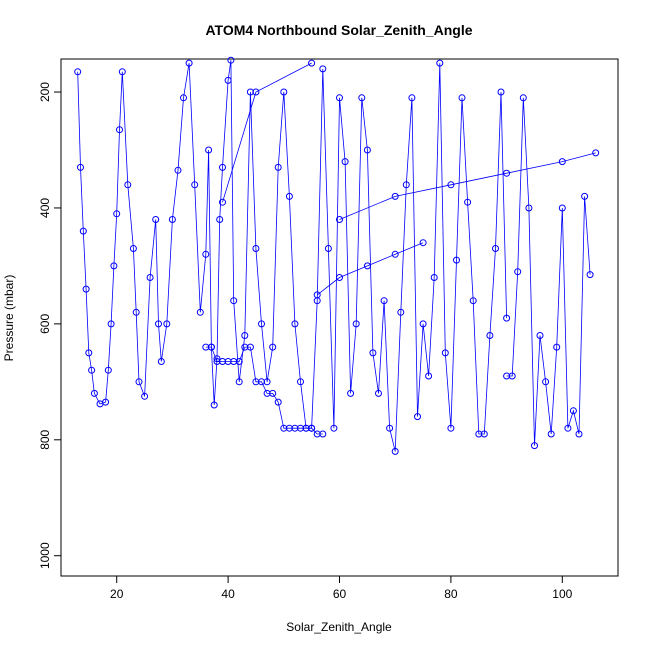 Image resolution: width=650 pixels, height=650 pixels. I want to click on y-axis-label: Pressure (mbar), so click(9, 318).